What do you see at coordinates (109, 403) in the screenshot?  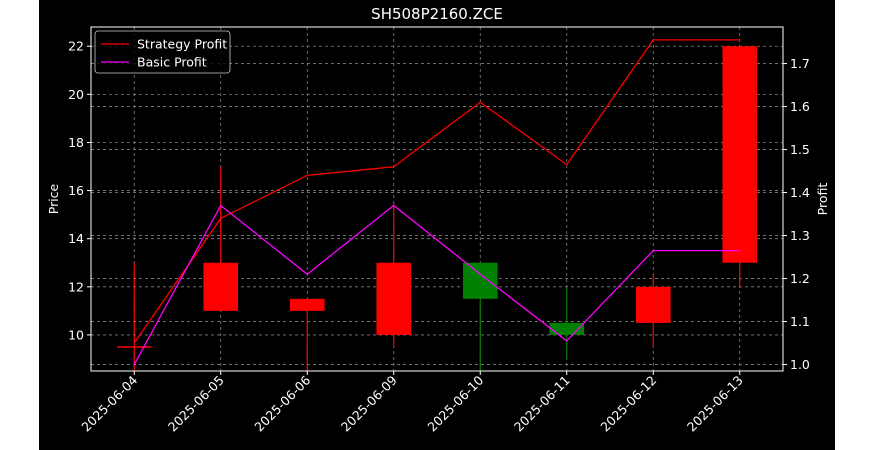 I see `x-tick-label: 2025-06-04` at bounding box center [109, 403].